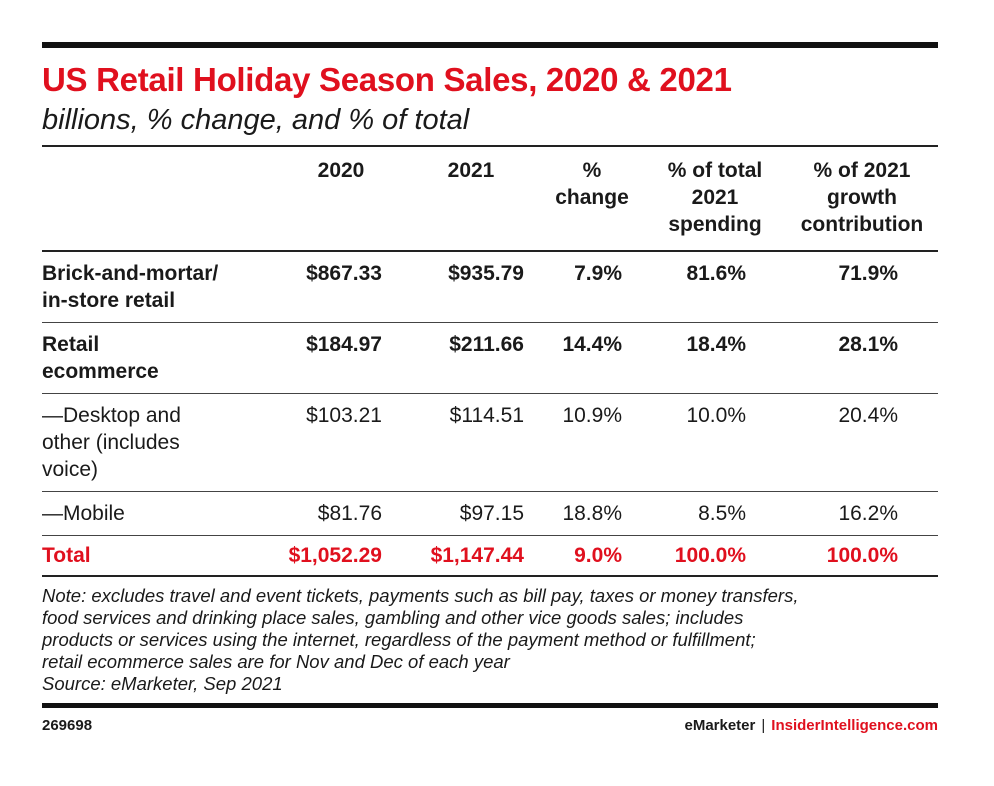  What do you see at coordinates (868, 273) in the screenshot?
I see `table-cell: 71.9%` at bounding box center [868, 273].